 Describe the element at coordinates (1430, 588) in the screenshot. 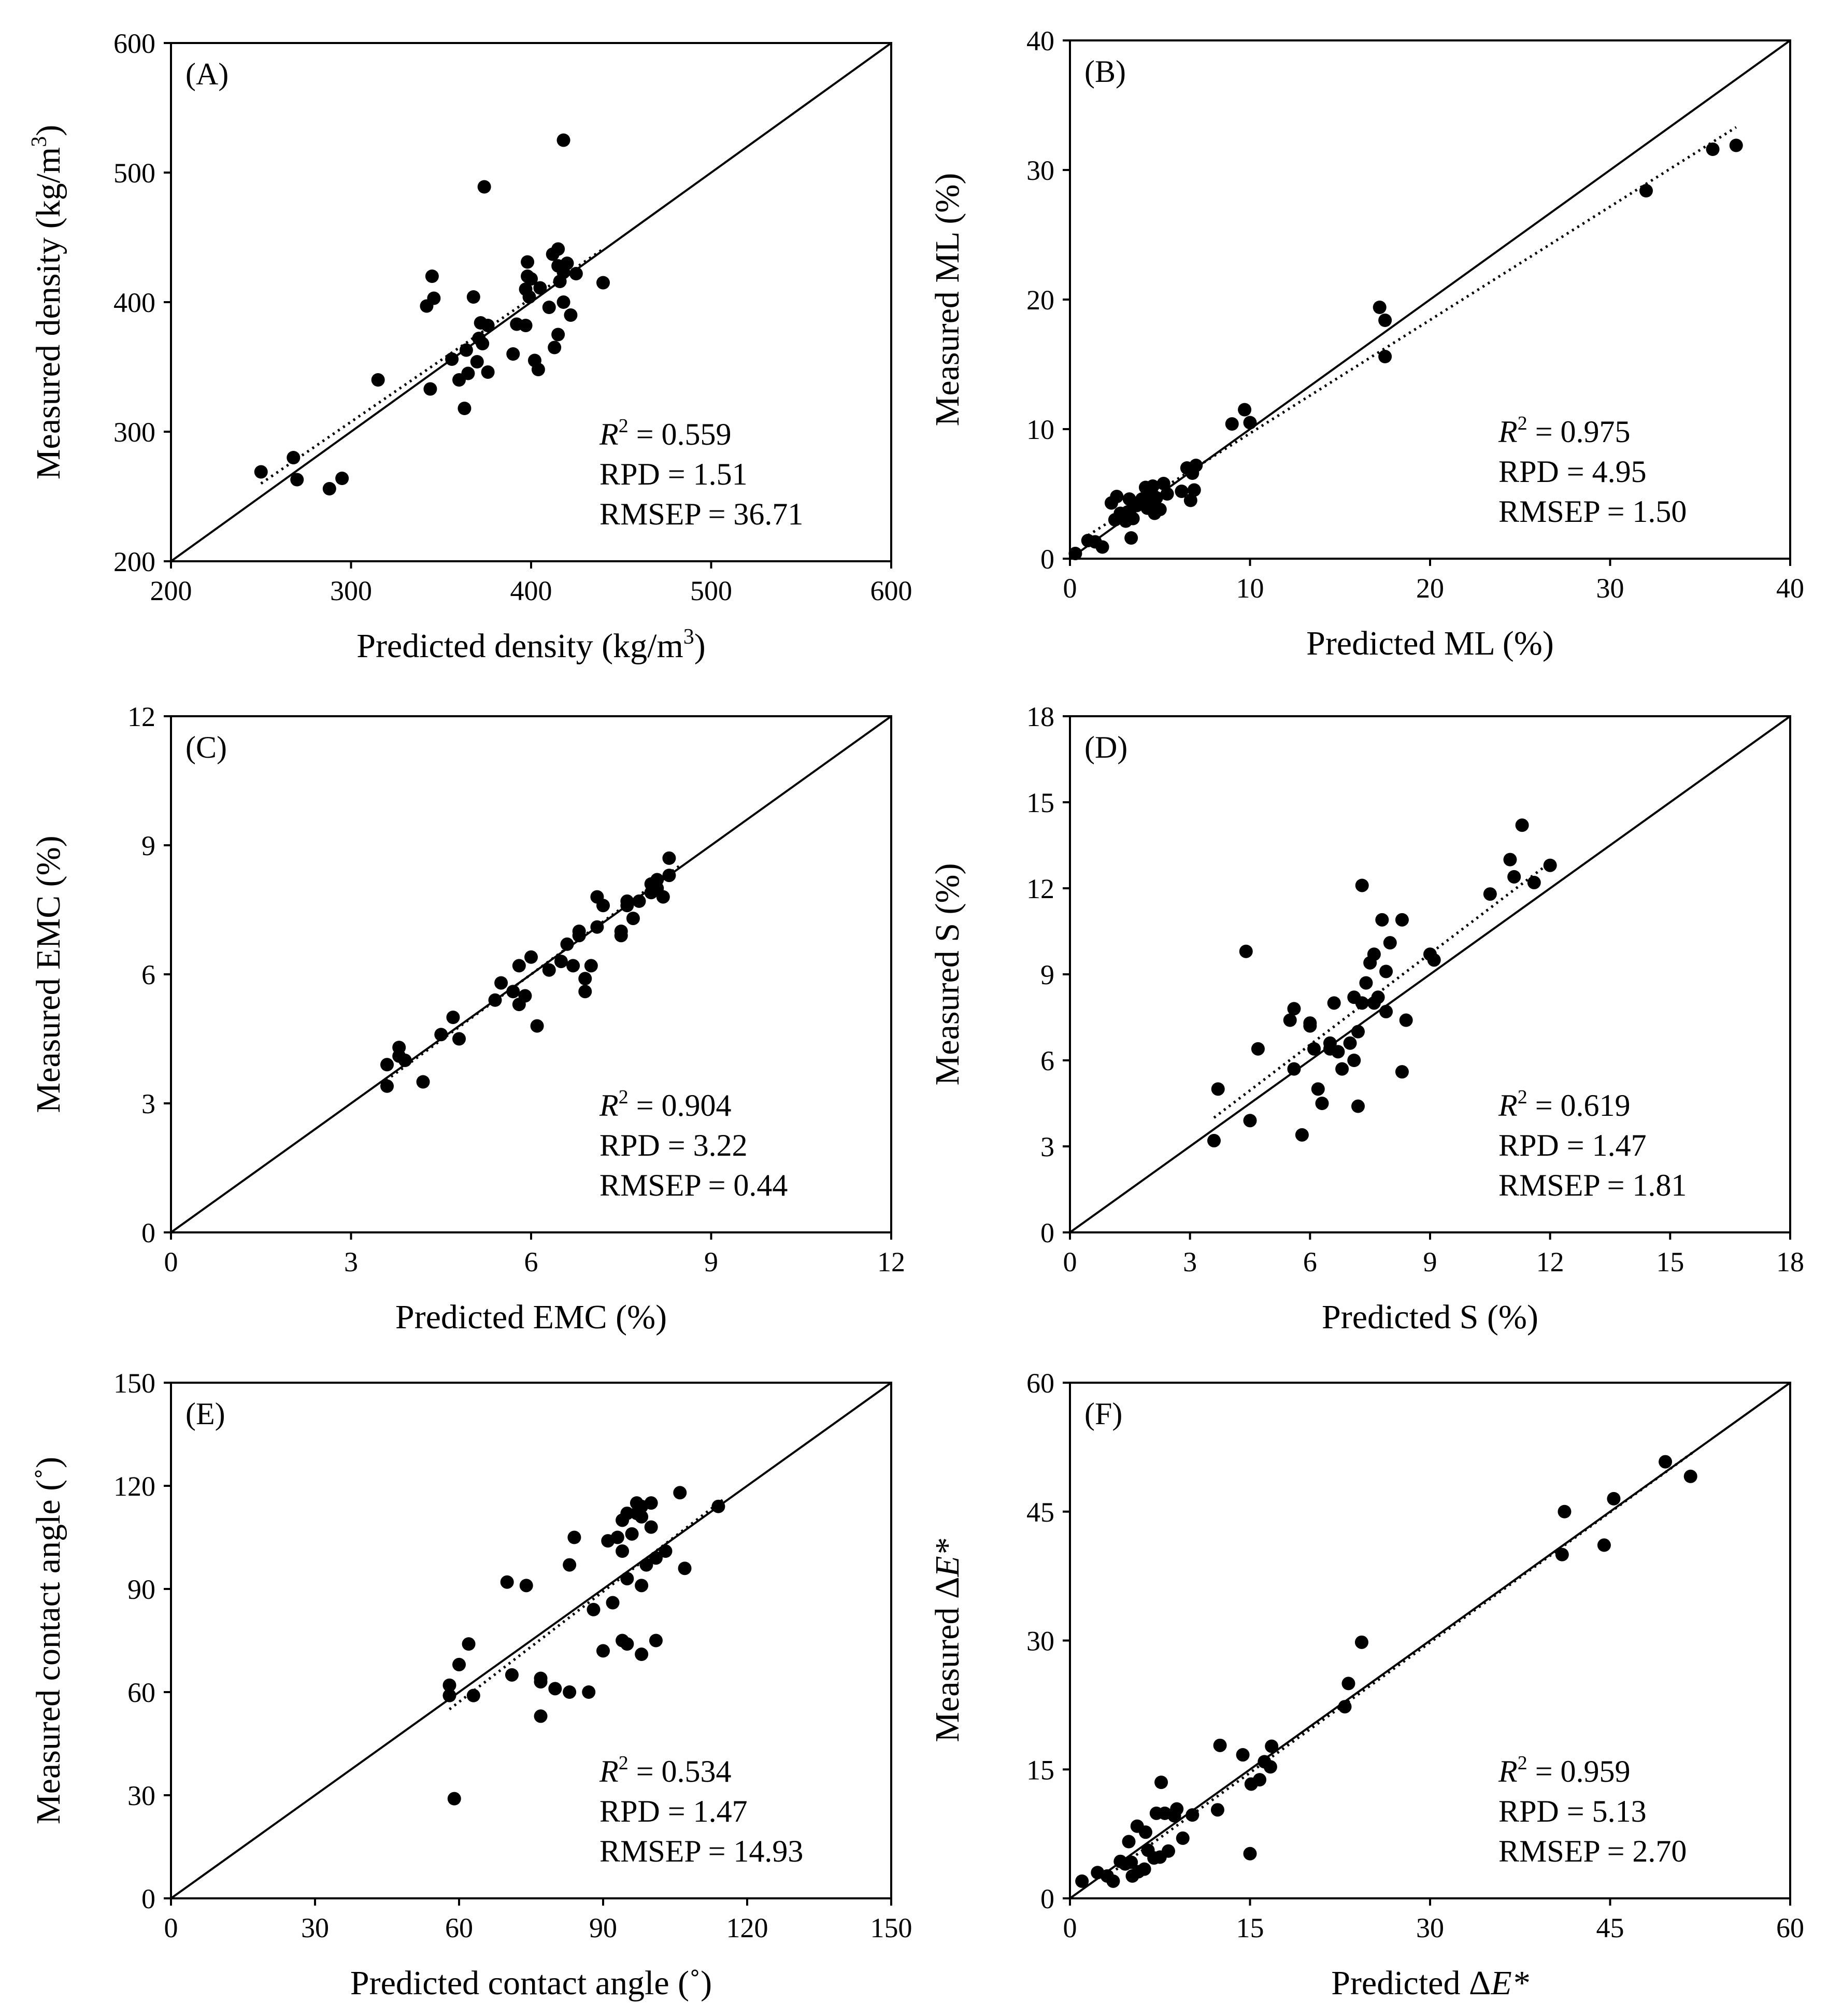

I see `x-tick-label: 20` at that location.